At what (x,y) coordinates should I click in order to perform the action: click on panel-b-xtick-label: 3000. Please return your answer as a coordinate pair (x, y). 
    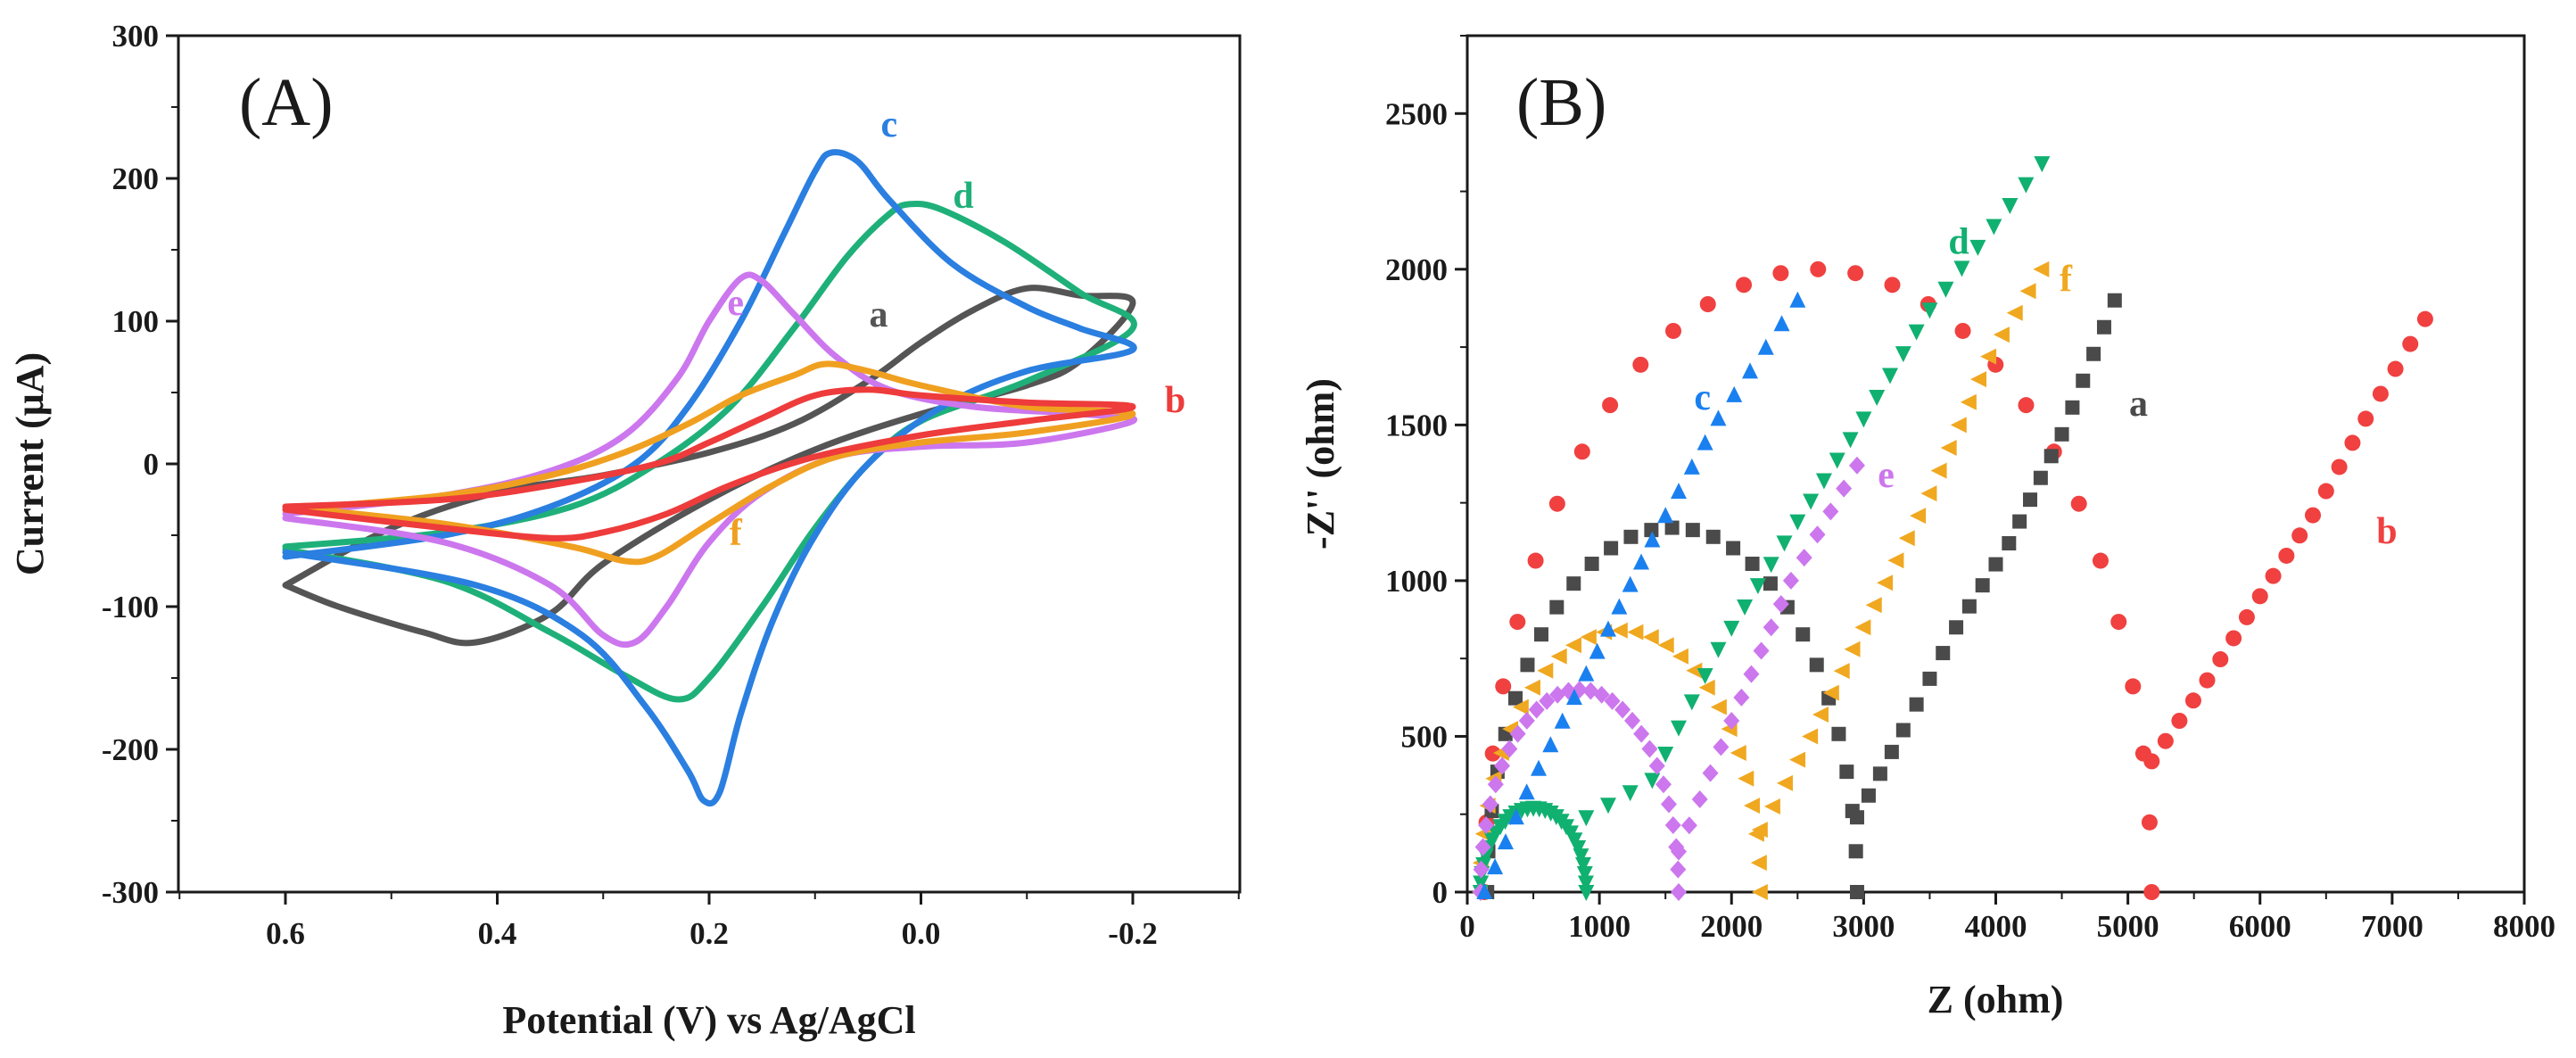
    Looking at the image, I should click on (1863, 926).